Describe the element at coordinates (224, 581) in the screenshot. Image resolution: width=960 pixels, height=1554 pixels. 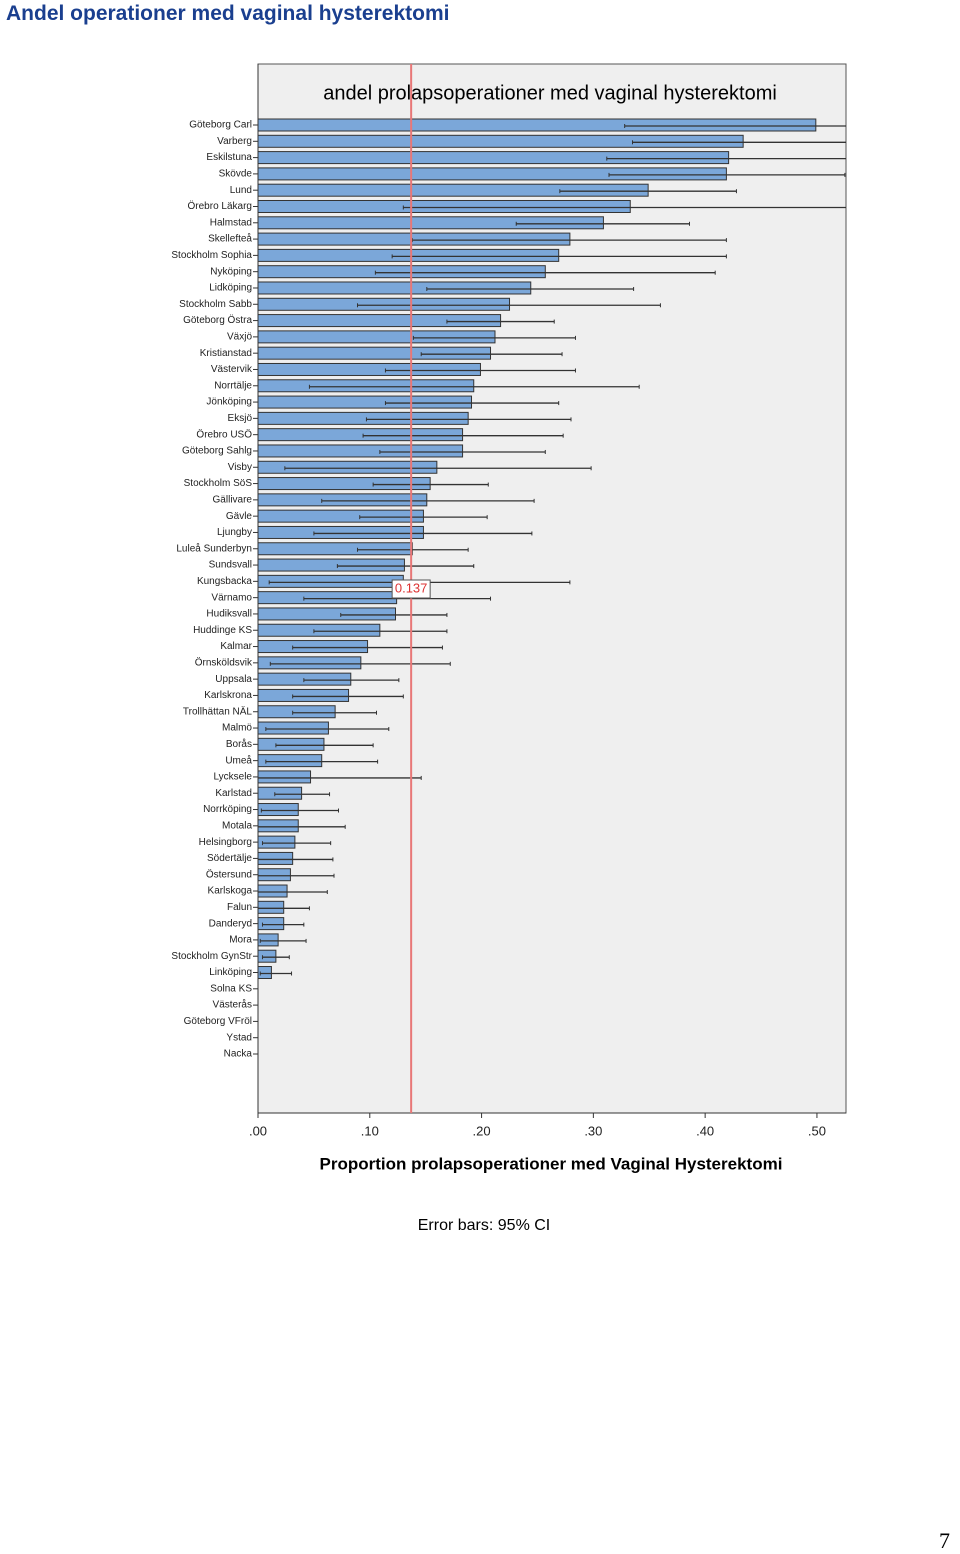
I see `y-tick-label: Kungsbacka` at that location.